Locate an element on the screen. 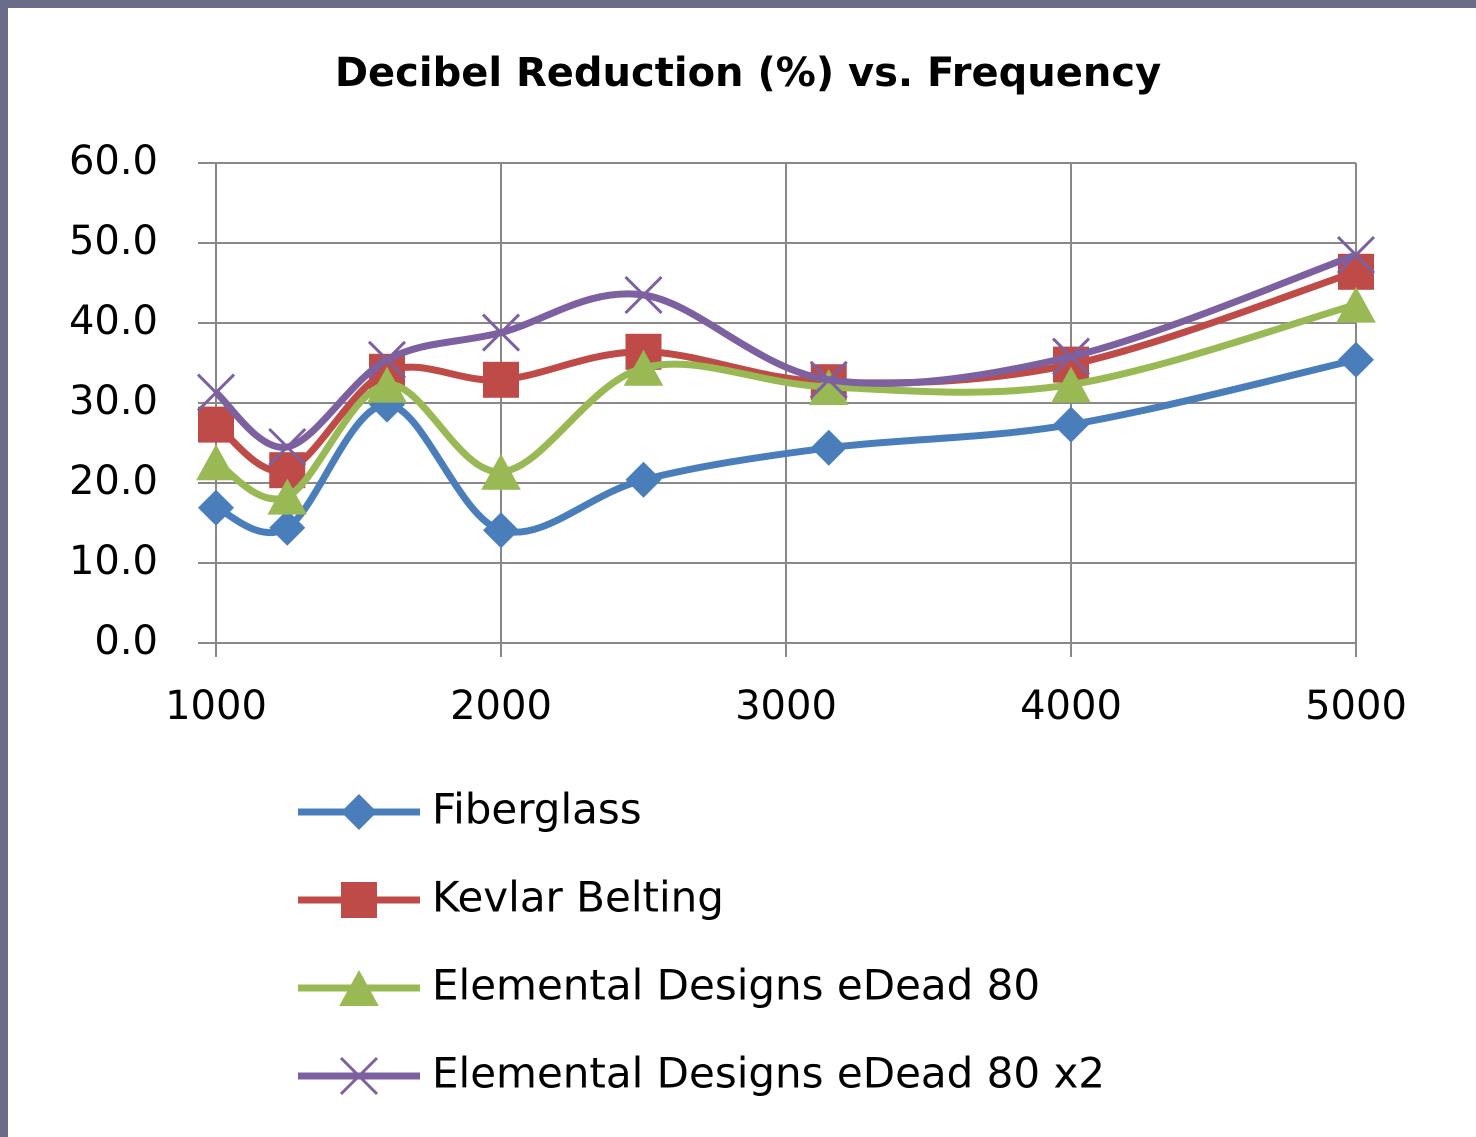 The image size is (1476, 1137). x-tick-label: 1000 is located at coordinates (216, 706).